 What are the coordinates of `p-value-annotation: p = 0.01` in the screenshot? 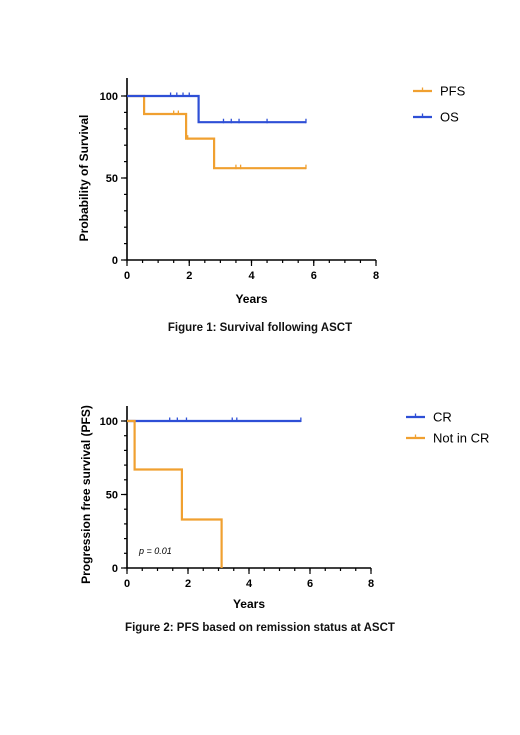 It's located at (155, 551).